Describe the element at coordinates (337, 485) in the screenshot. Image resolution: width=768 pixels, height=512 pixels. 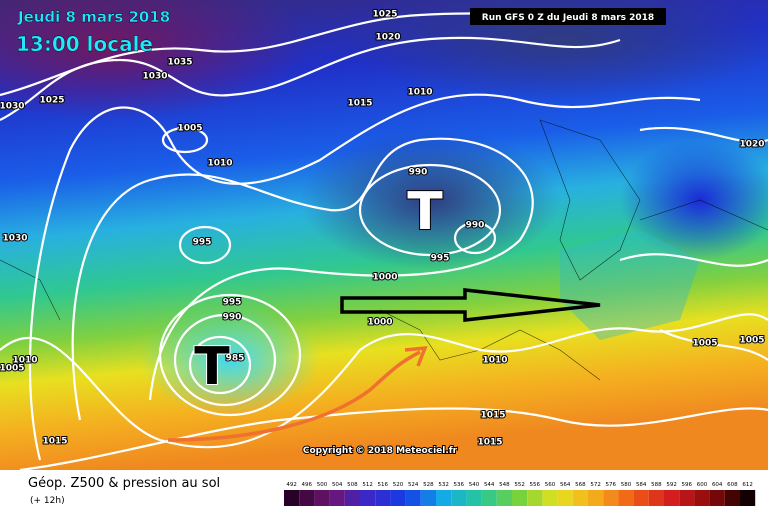
I see `legend-label: 504` at that location.